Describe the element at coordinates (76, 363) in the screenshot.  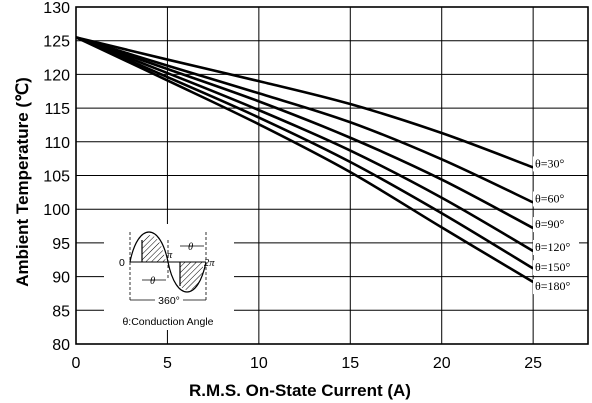
I see `x-tick-label: 0` at that location.